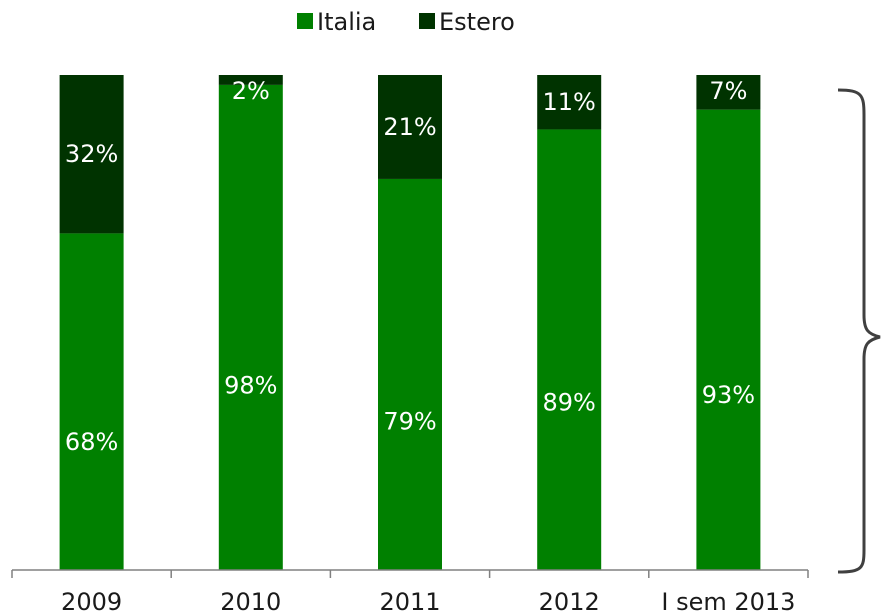 The height and width of the screenshot is (616, 891). I want to click on x-tick-label-i-sem-2013: I sem 2013, so click(728, 602).